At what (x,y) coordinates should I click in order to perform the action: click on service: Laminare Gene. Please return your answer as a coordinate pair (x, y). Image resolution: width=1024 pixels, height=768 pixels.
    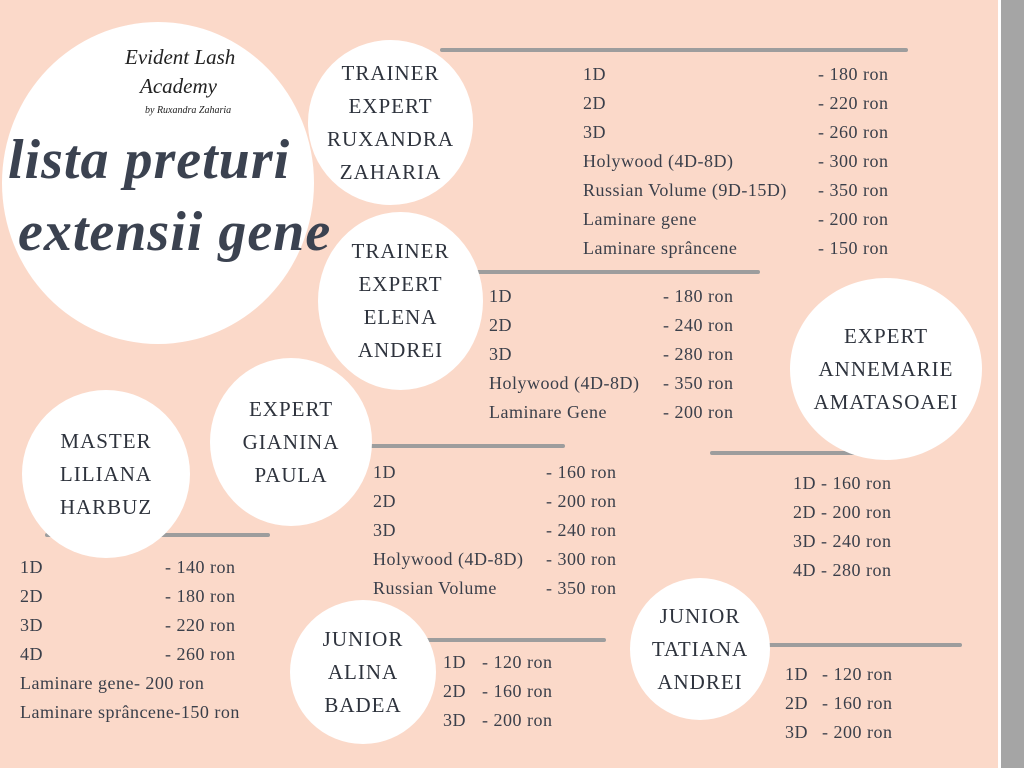
    Looking at the image, I should click on (548, 412).